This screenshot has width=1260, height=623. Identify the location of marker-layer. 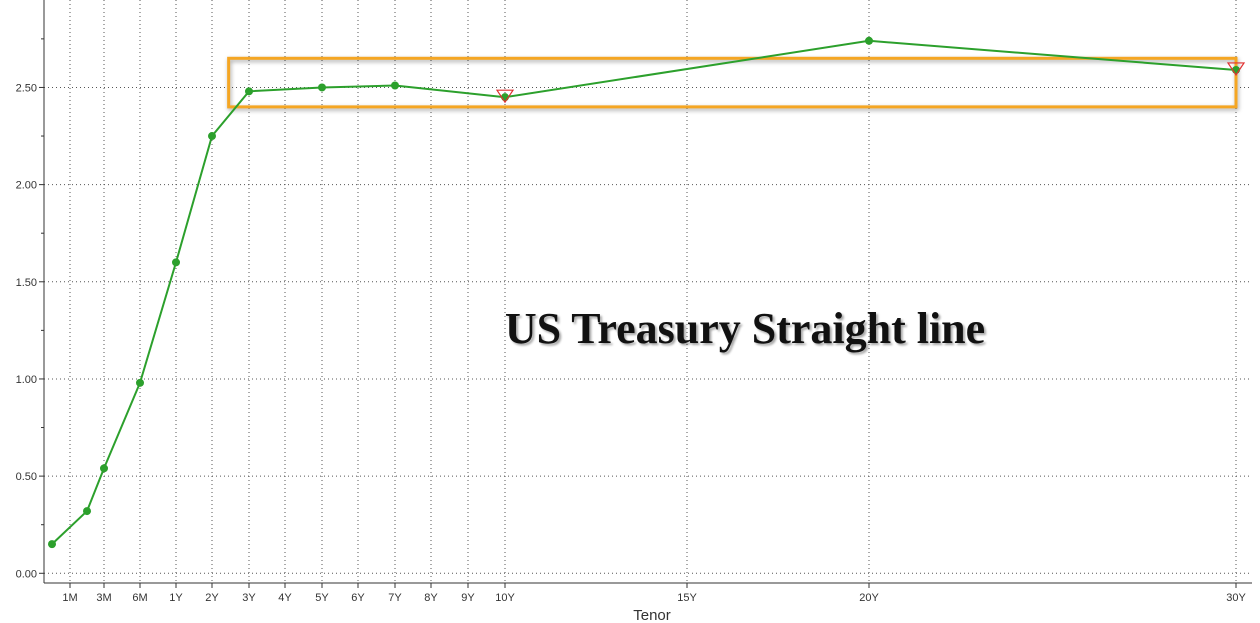
(870, 83).